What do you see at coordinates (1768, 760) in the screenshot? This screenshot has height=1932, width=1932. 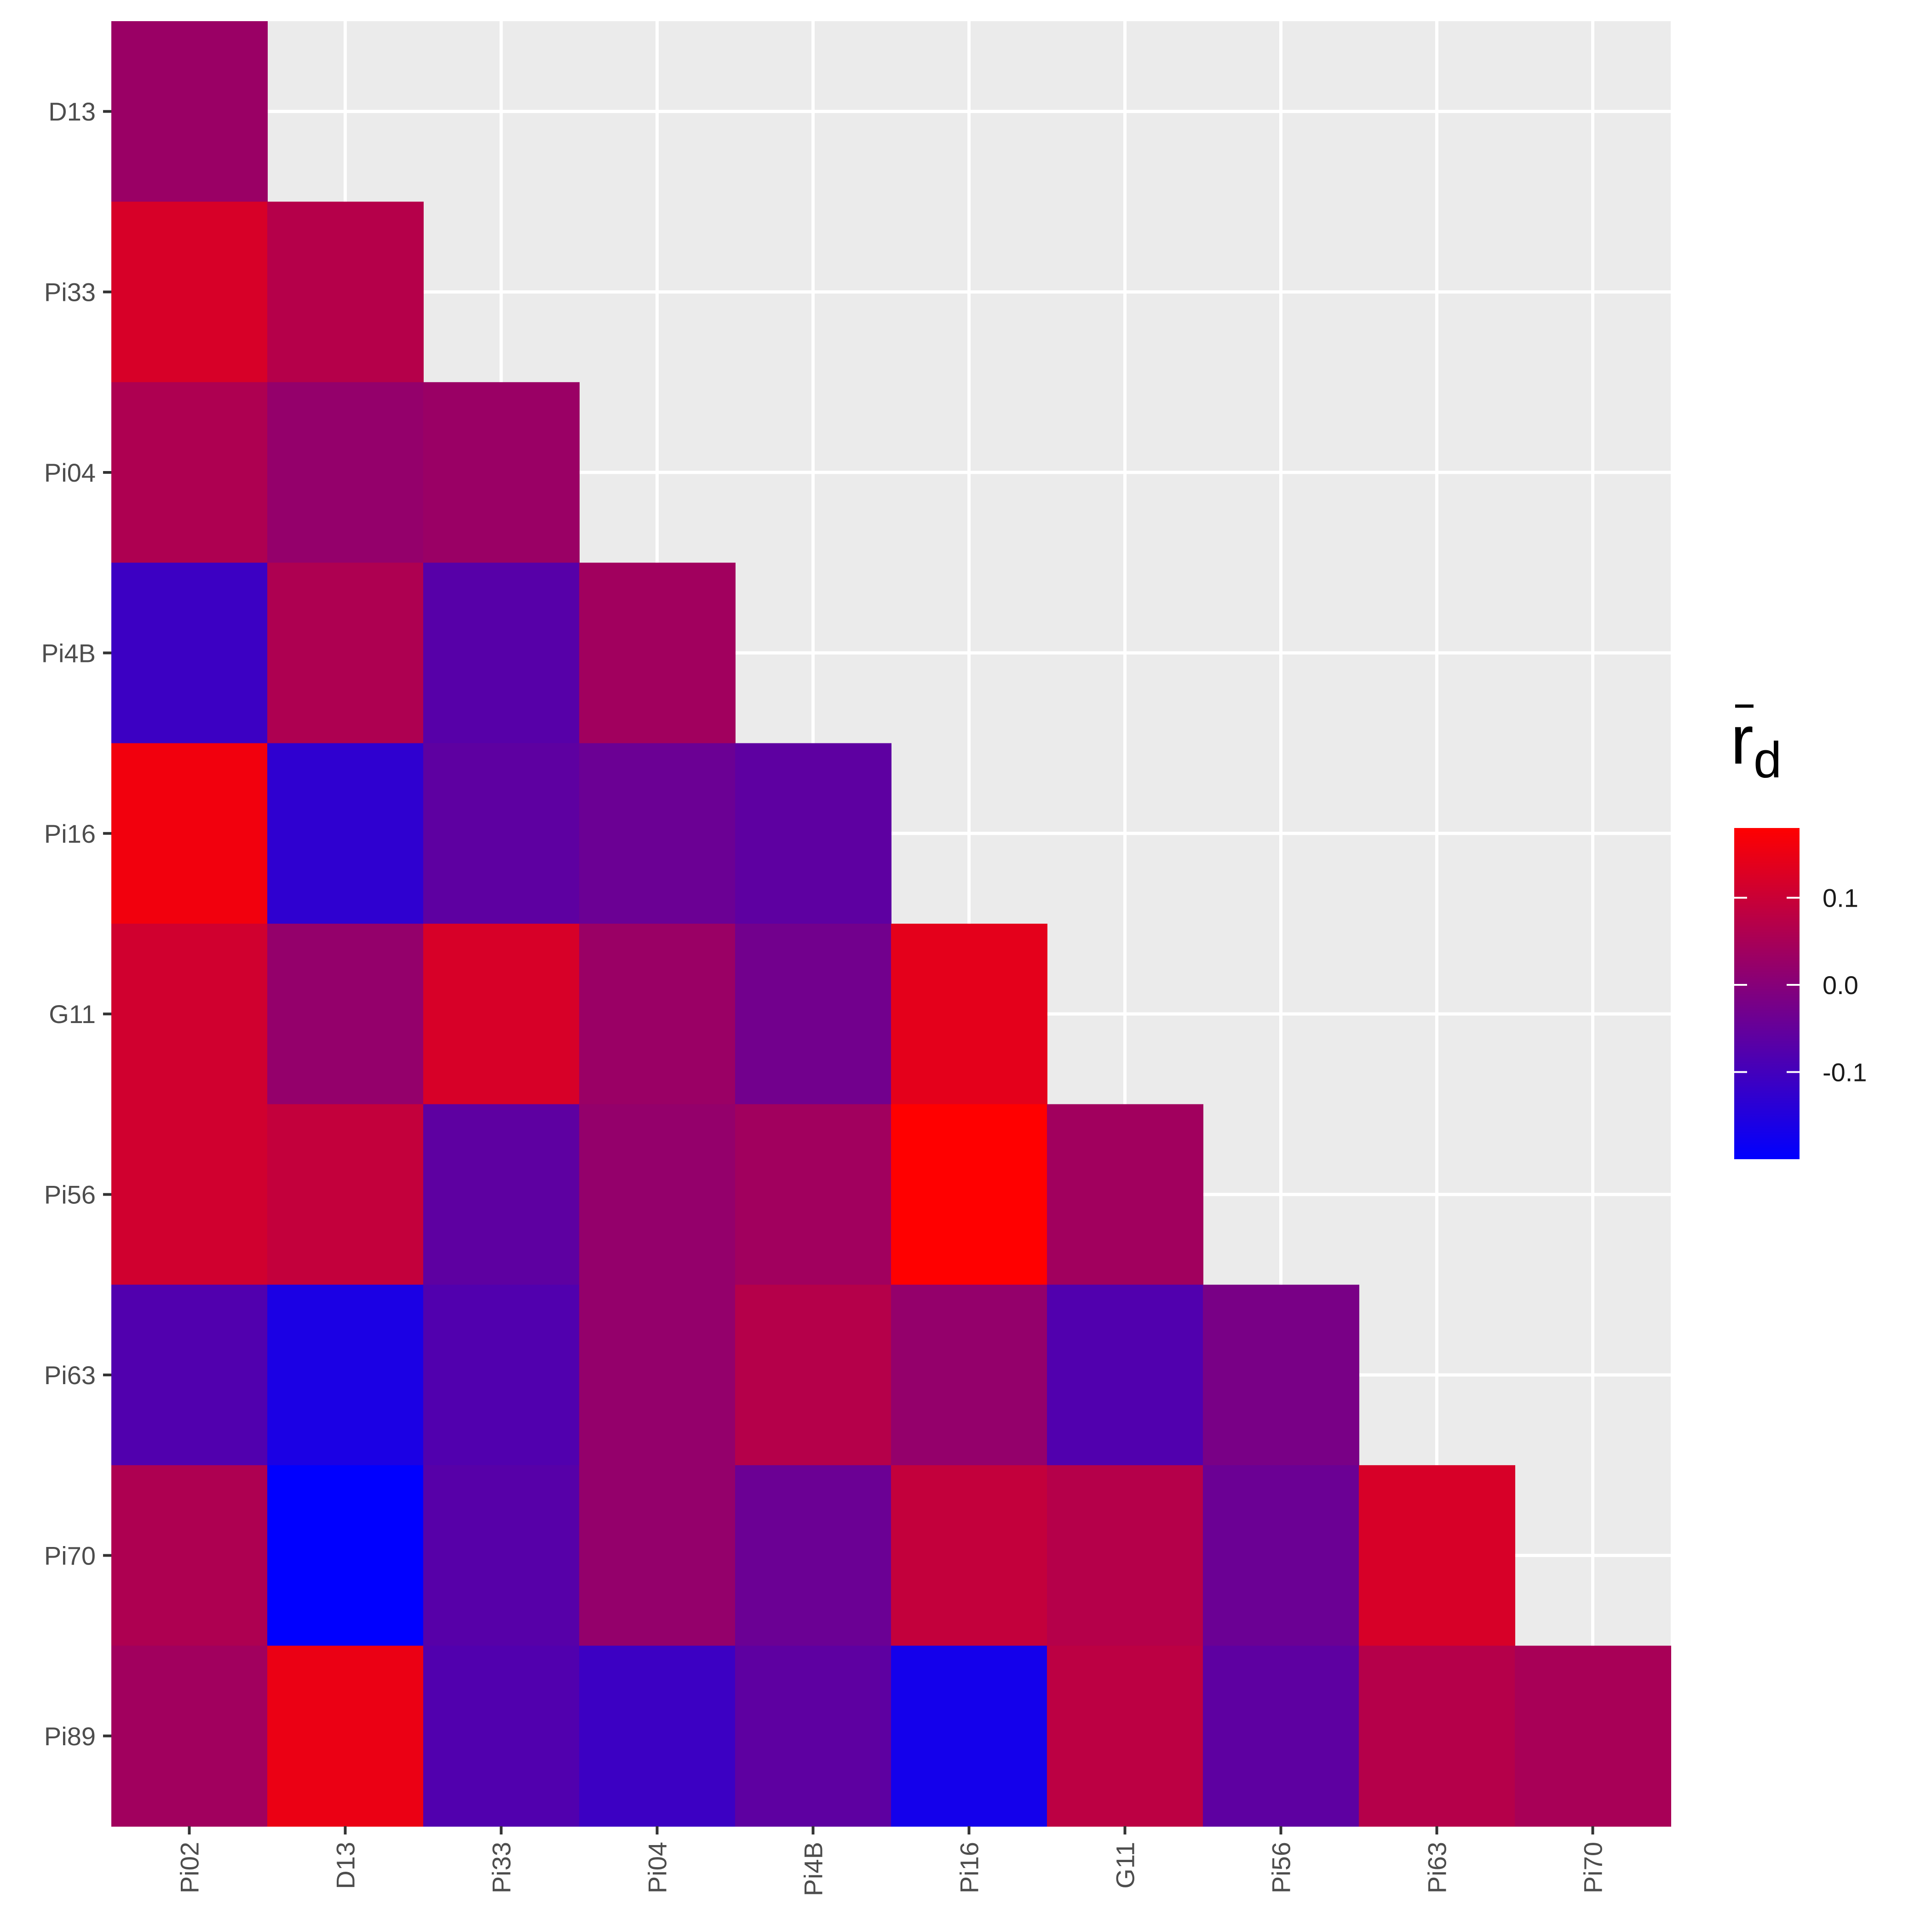 I see `legend-title-sub: d` at bounding box center [1768, 760].